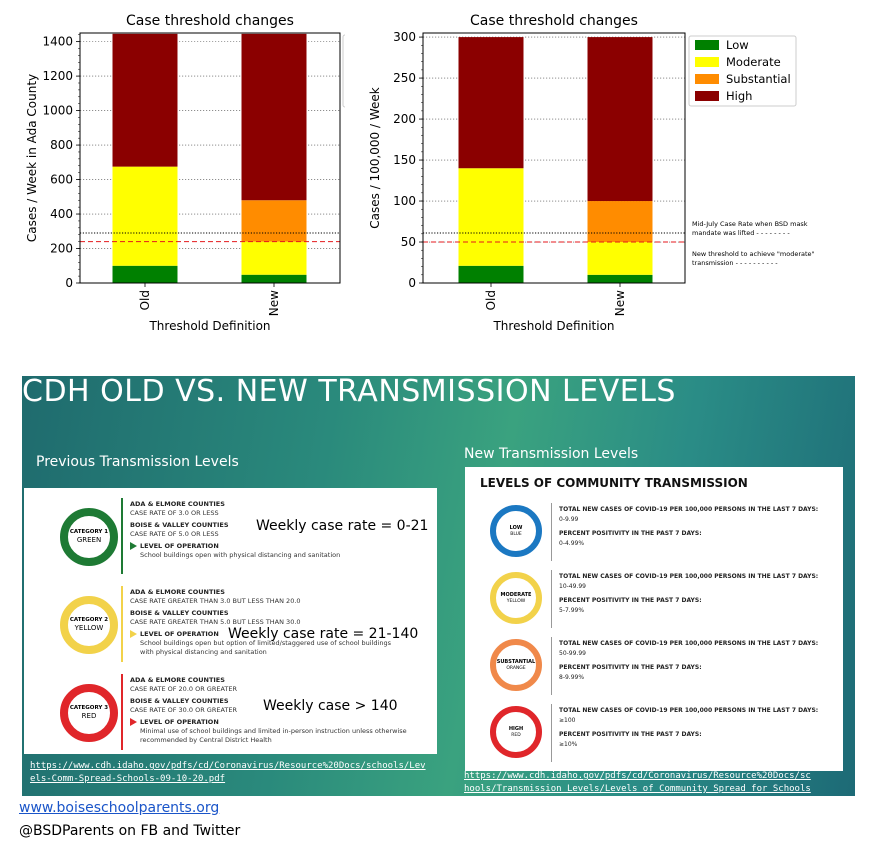 The height and width of the screenshot is (846, 872). What do you see at coordinates (404, 37) in the screenshot?
I see `y-tick-label: 300` at bounding box center [404, 37].